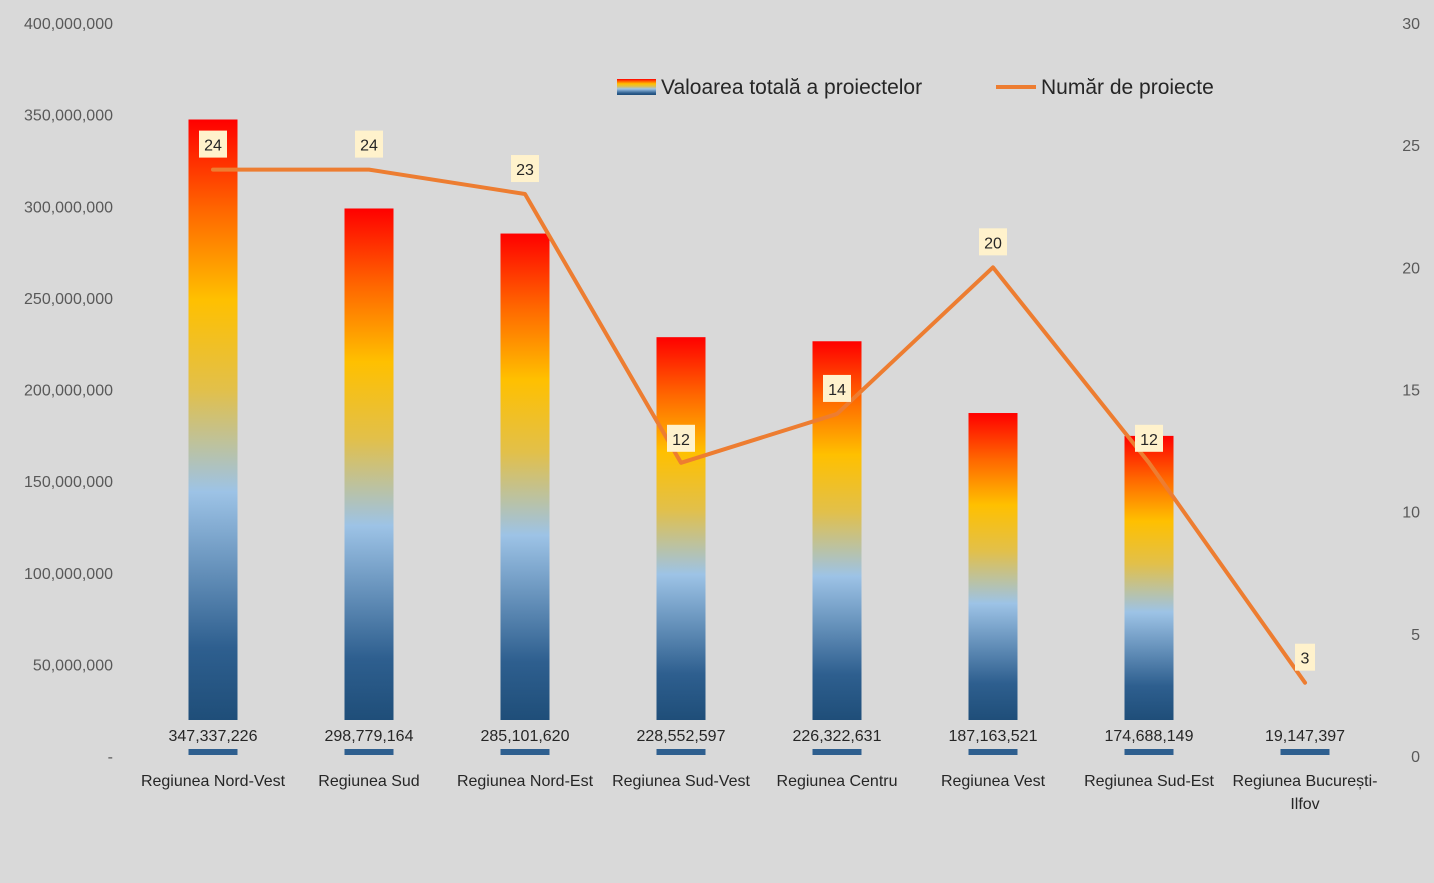  Describe the element at coordinates (1127, 87) in the screenshot. I see `legend-label: Număr de proiecte` at that location.